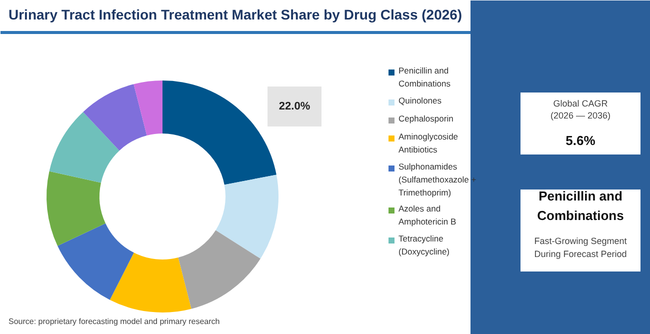  Describe the element at coordinates (427, 215) in the screenshot. I see `legend-label: Azoles and Amphotericin B` at that location.